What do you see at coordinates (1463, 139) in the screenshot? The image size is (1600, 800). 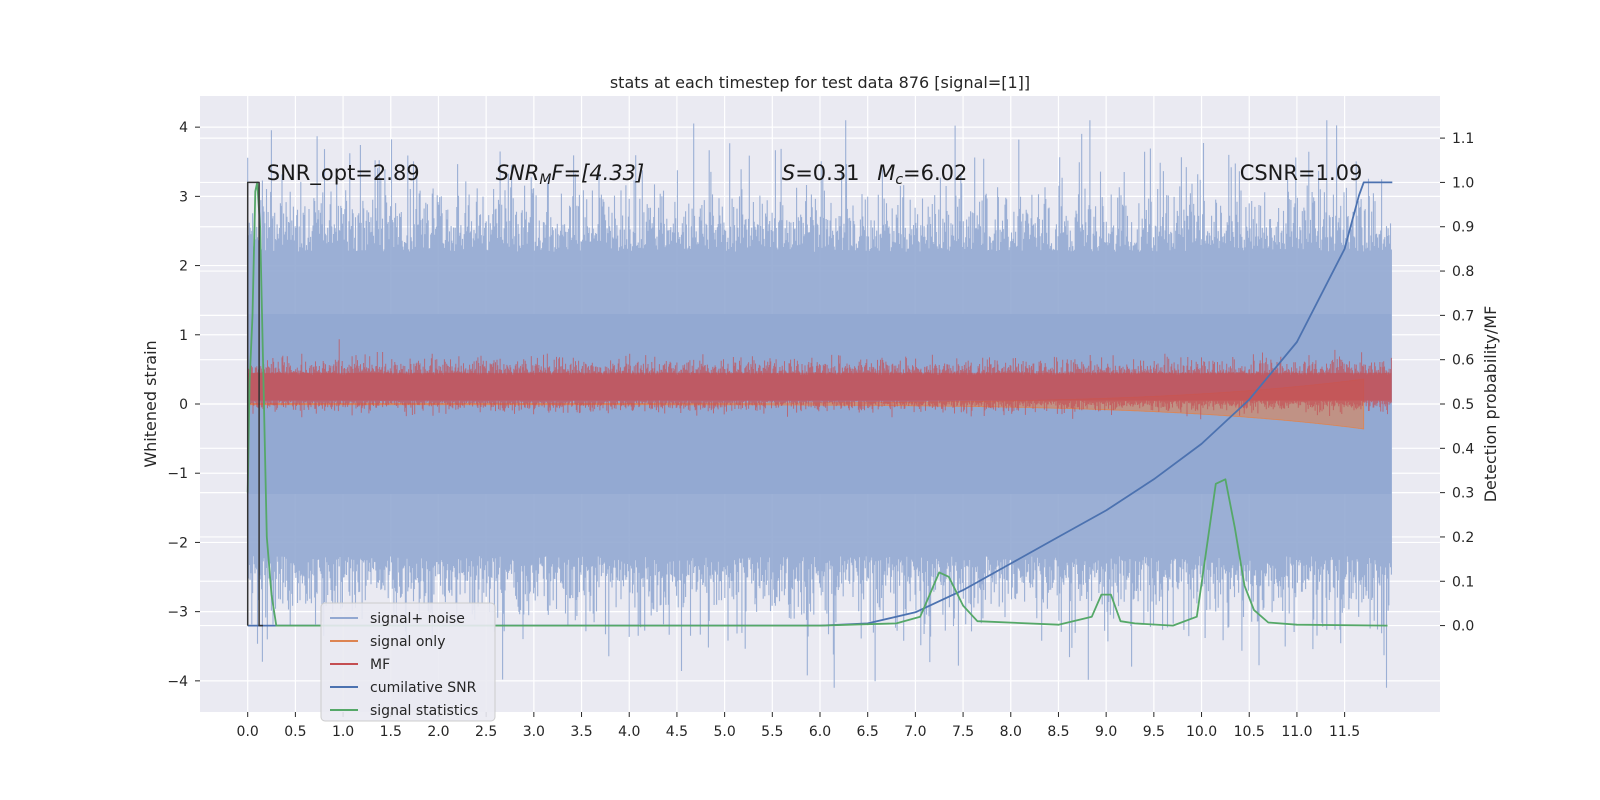 I see `y2-tick-label: 1.1` at bounding box center [1463, 139].